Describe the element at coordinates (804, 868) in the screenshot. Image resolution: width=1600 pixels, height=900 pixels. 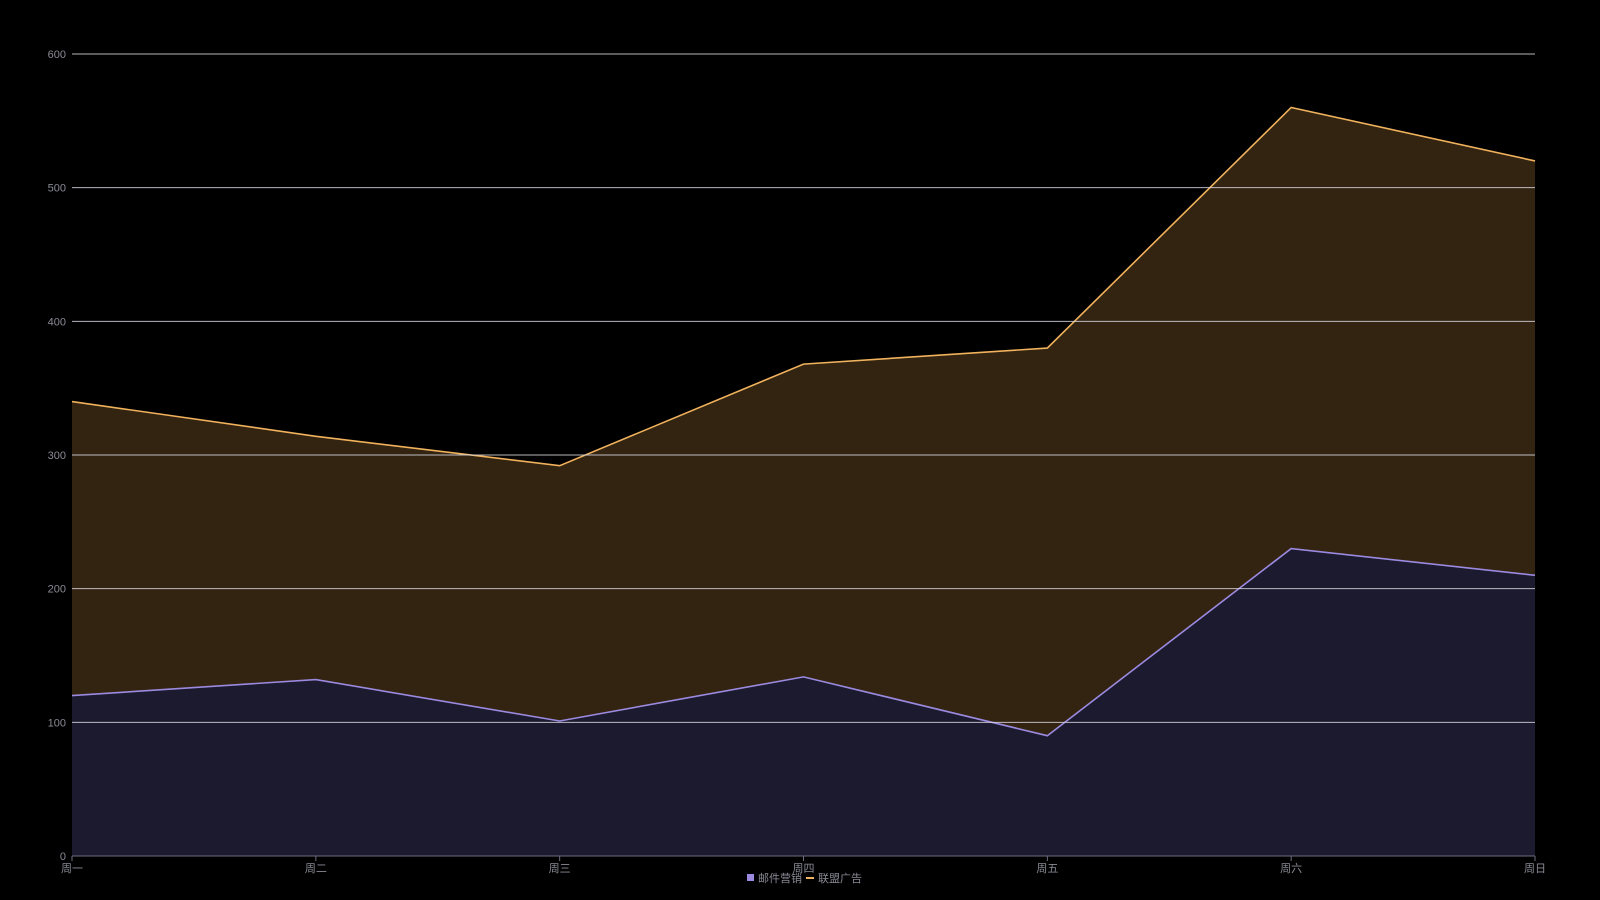
I see `x-tick-label: 周四` at that location.